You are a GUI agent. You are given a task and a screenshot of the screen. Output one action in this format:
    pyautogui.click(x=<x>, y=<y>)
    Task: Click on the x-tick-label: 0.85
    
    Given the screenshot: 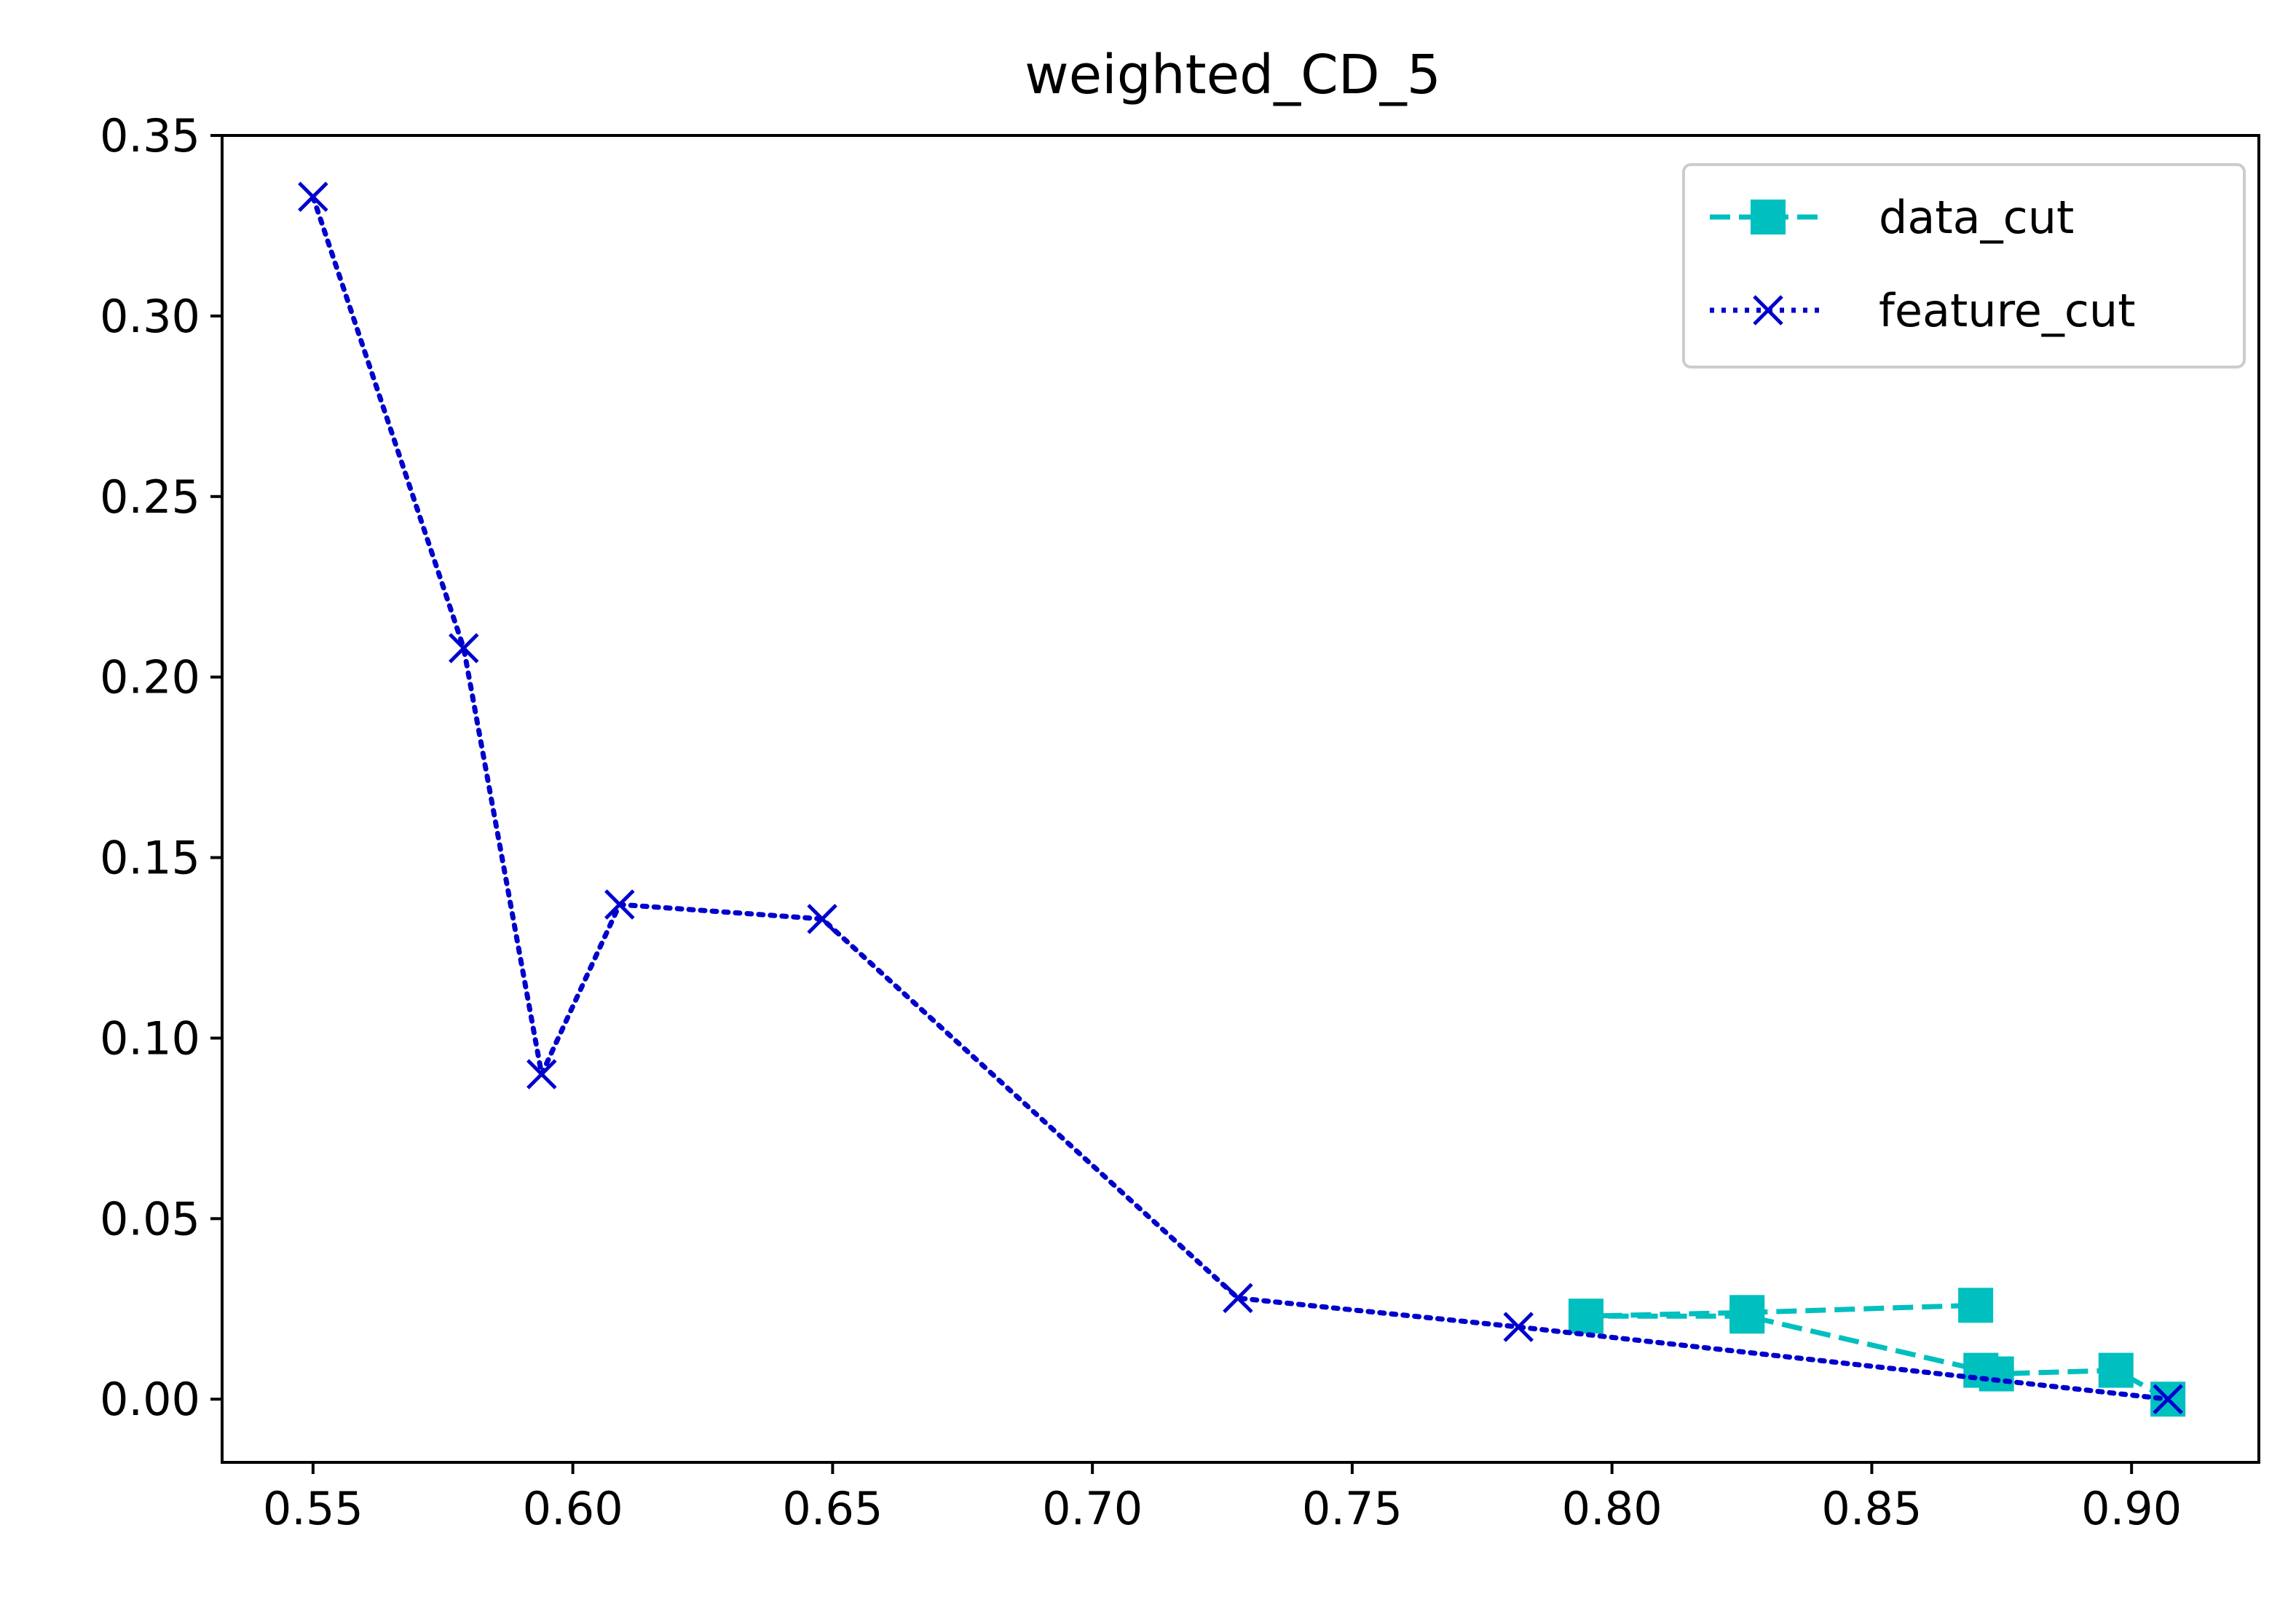 What is the action you would take?
    pyautogui.click(x=1871, y=1508)
    